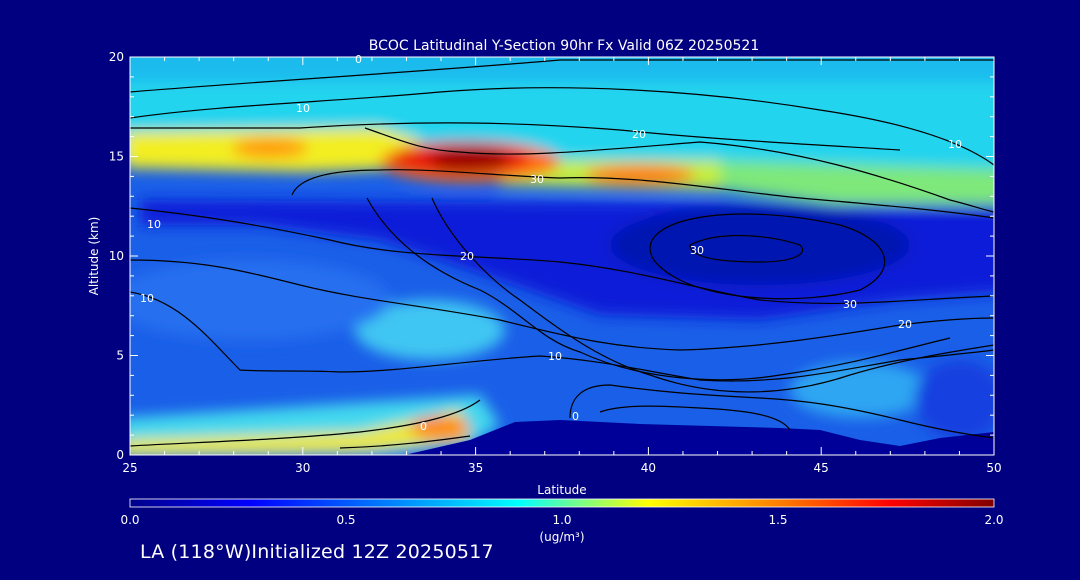 This screenshot has width=1080, height=580. I want to click on y-axis-title: Altitude (km), so click(94, 256).